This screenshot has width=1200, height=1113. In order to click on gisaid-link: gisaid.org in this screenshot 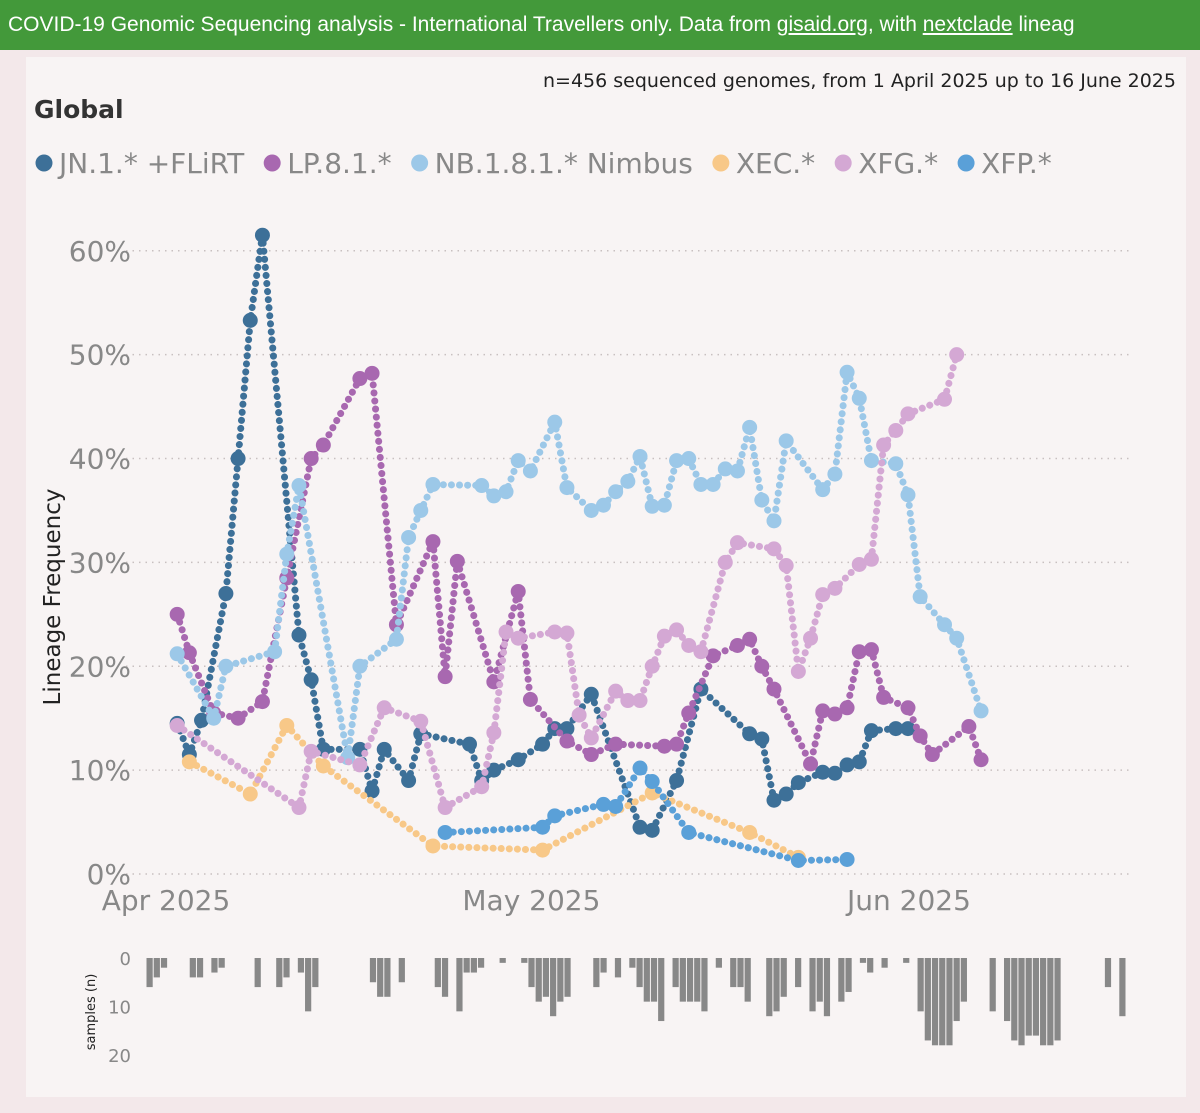, I will do `click(822, 24)`.